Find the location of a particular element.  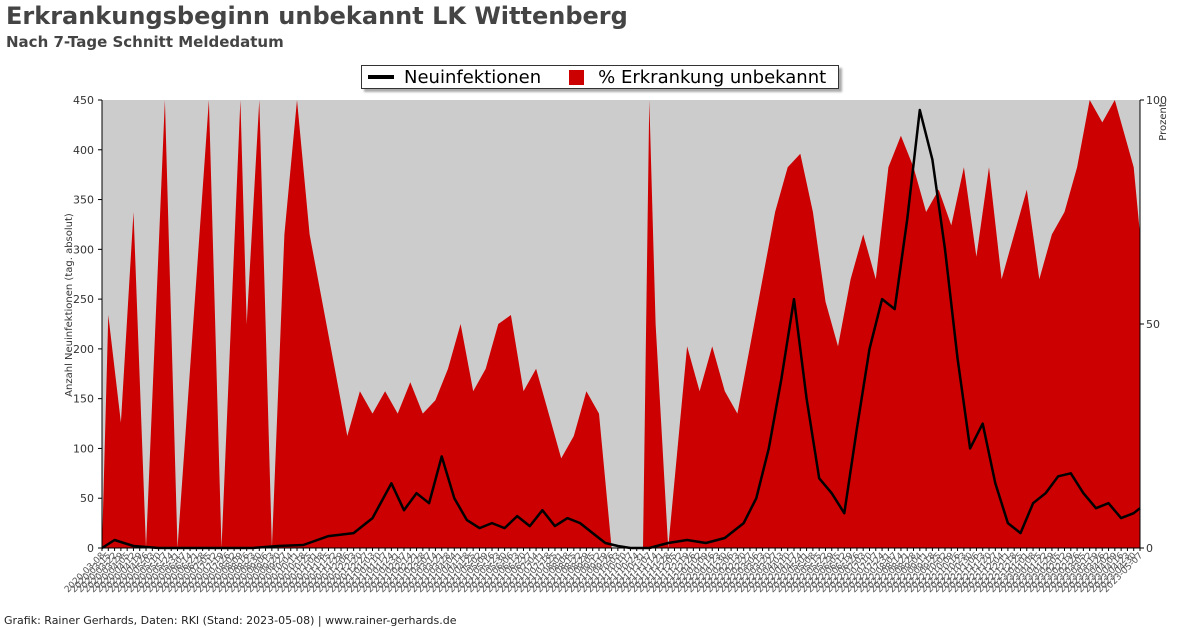

left-y-ticks: 0 50 100 150 200 250 300 350 400 450 is located at coordinates (87, 324).